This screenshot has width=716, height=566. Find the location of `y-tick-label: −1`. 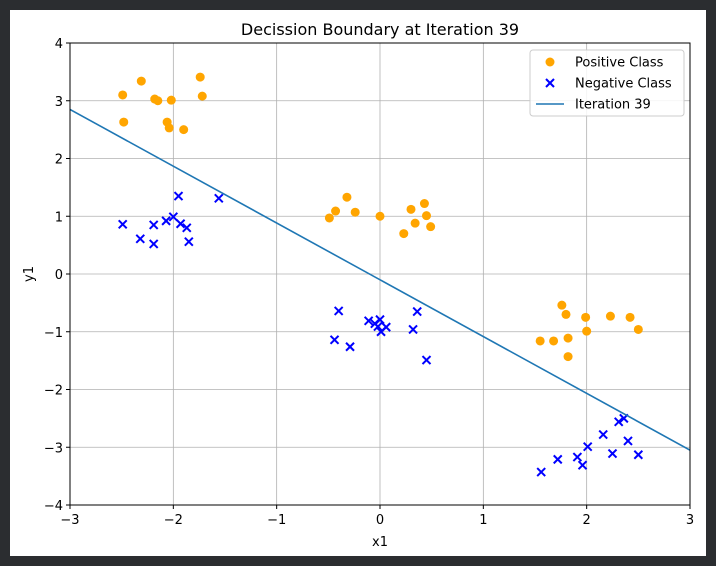

y-tick-label: −1 is located at coordinates (53, 333).